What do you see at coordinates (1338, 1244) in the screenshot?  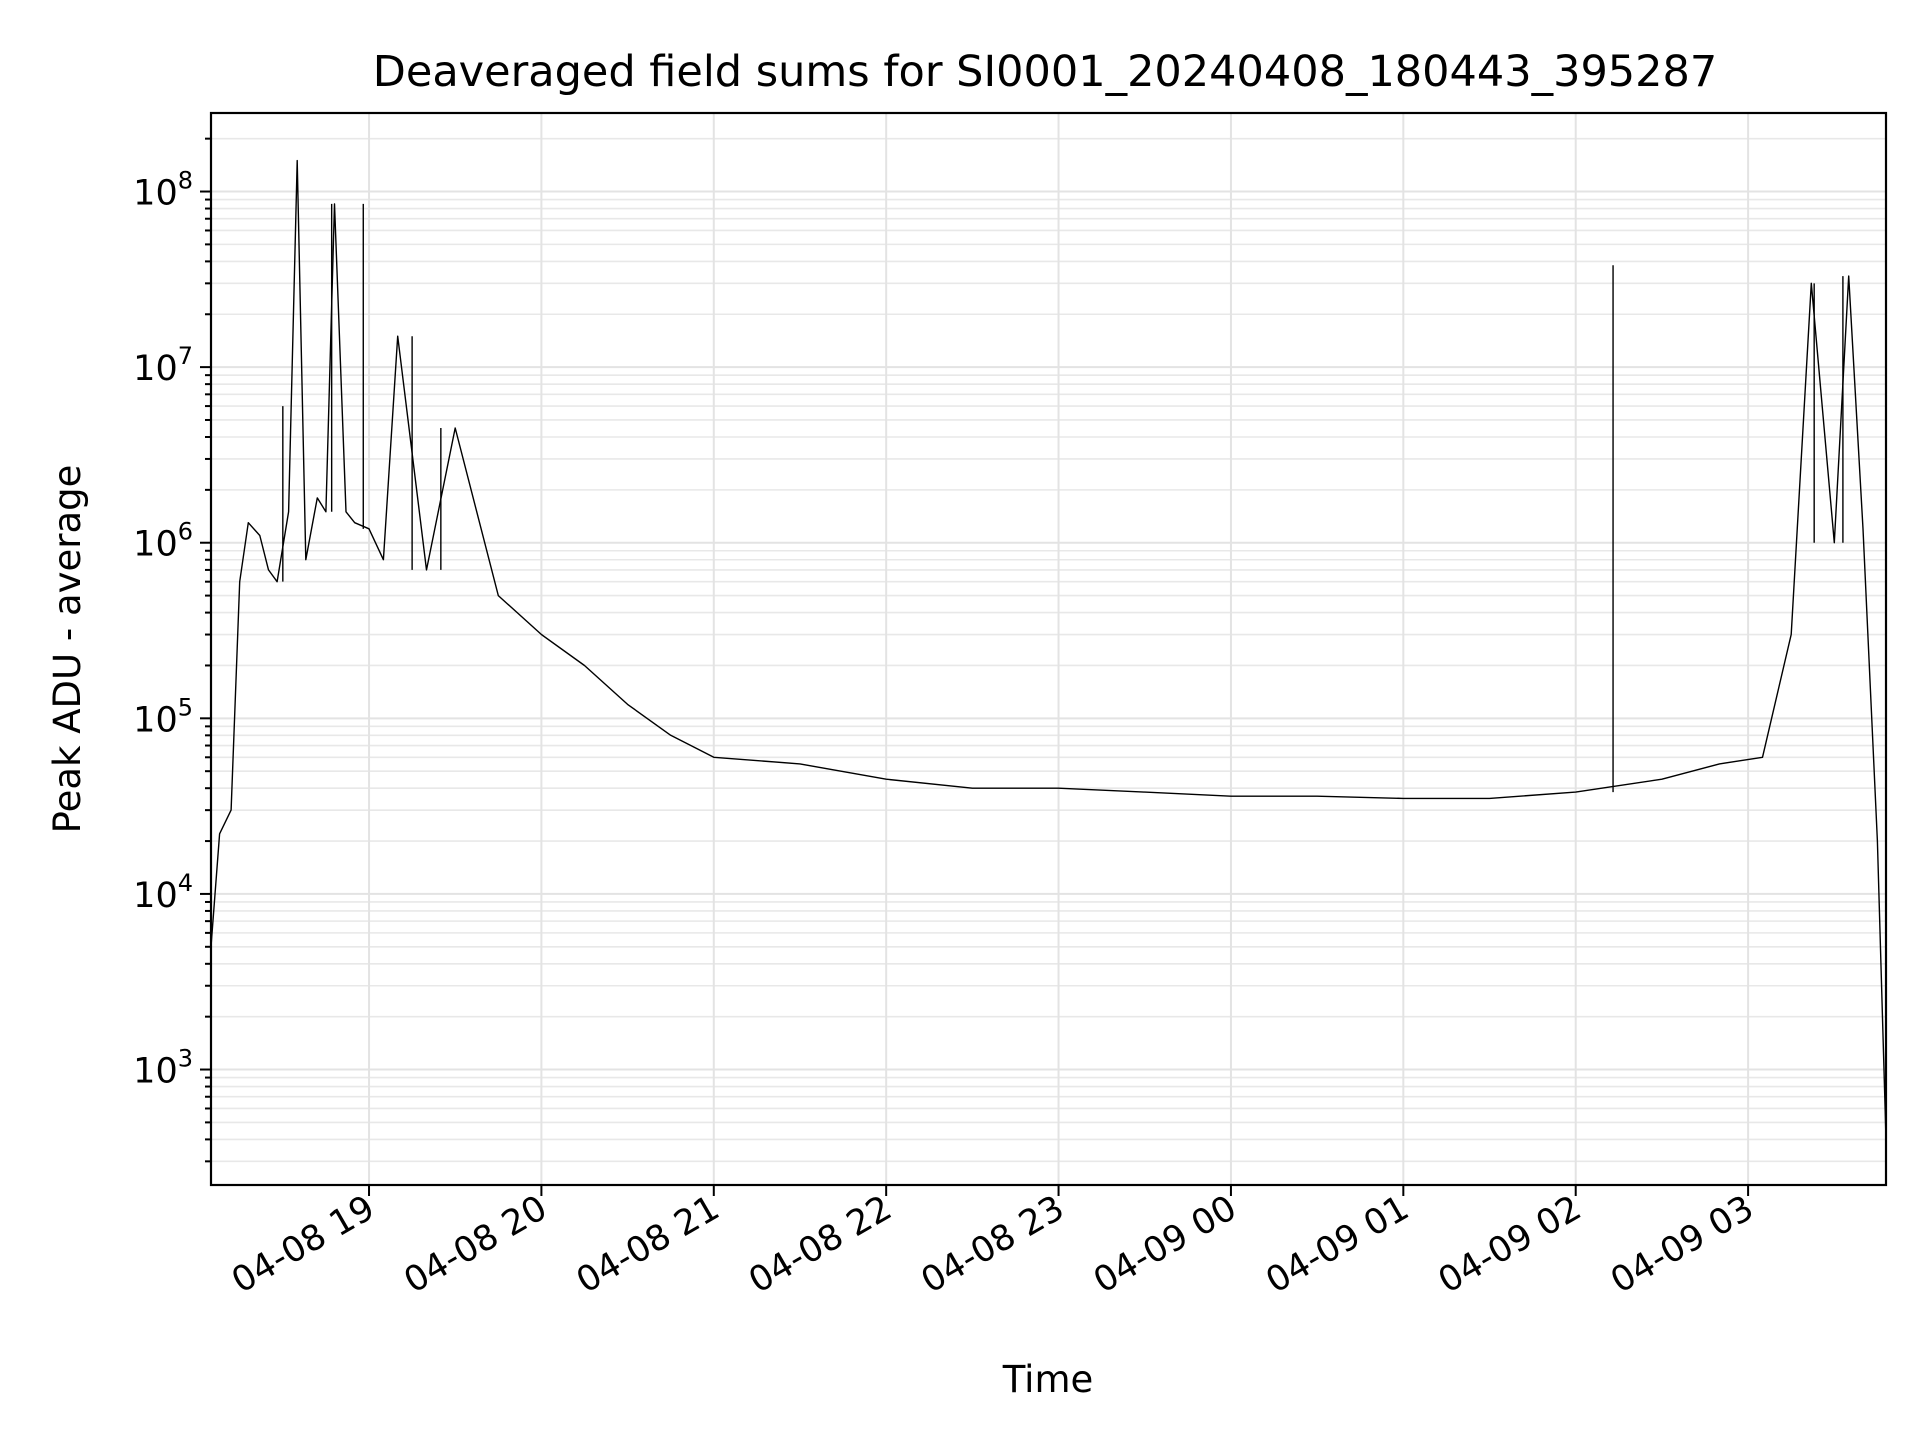 I see `x-tick-label: 04-09 01` at bounding box center [1338, 1244].